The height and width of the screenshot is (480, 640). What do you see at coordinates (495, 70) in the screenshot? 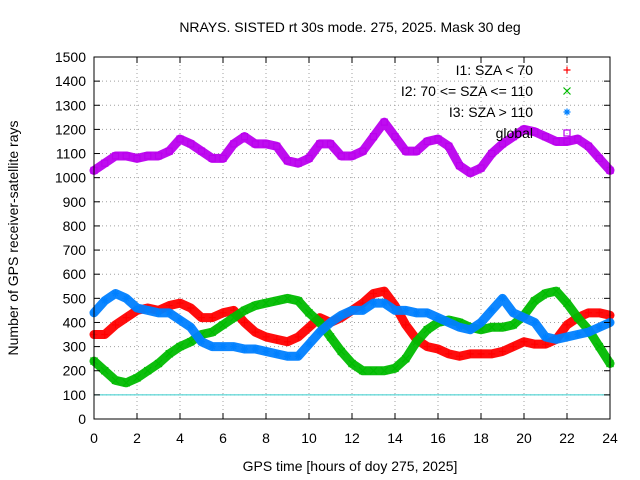
I see `legend-label: I1: SZA < 70` at bounding box center [495, 70].